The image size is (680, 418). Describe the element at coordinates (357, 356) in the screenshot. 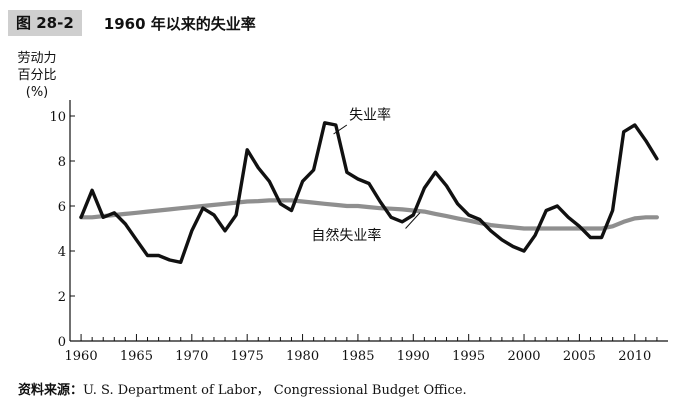

I see `x-tick-label: 1985` at that location.